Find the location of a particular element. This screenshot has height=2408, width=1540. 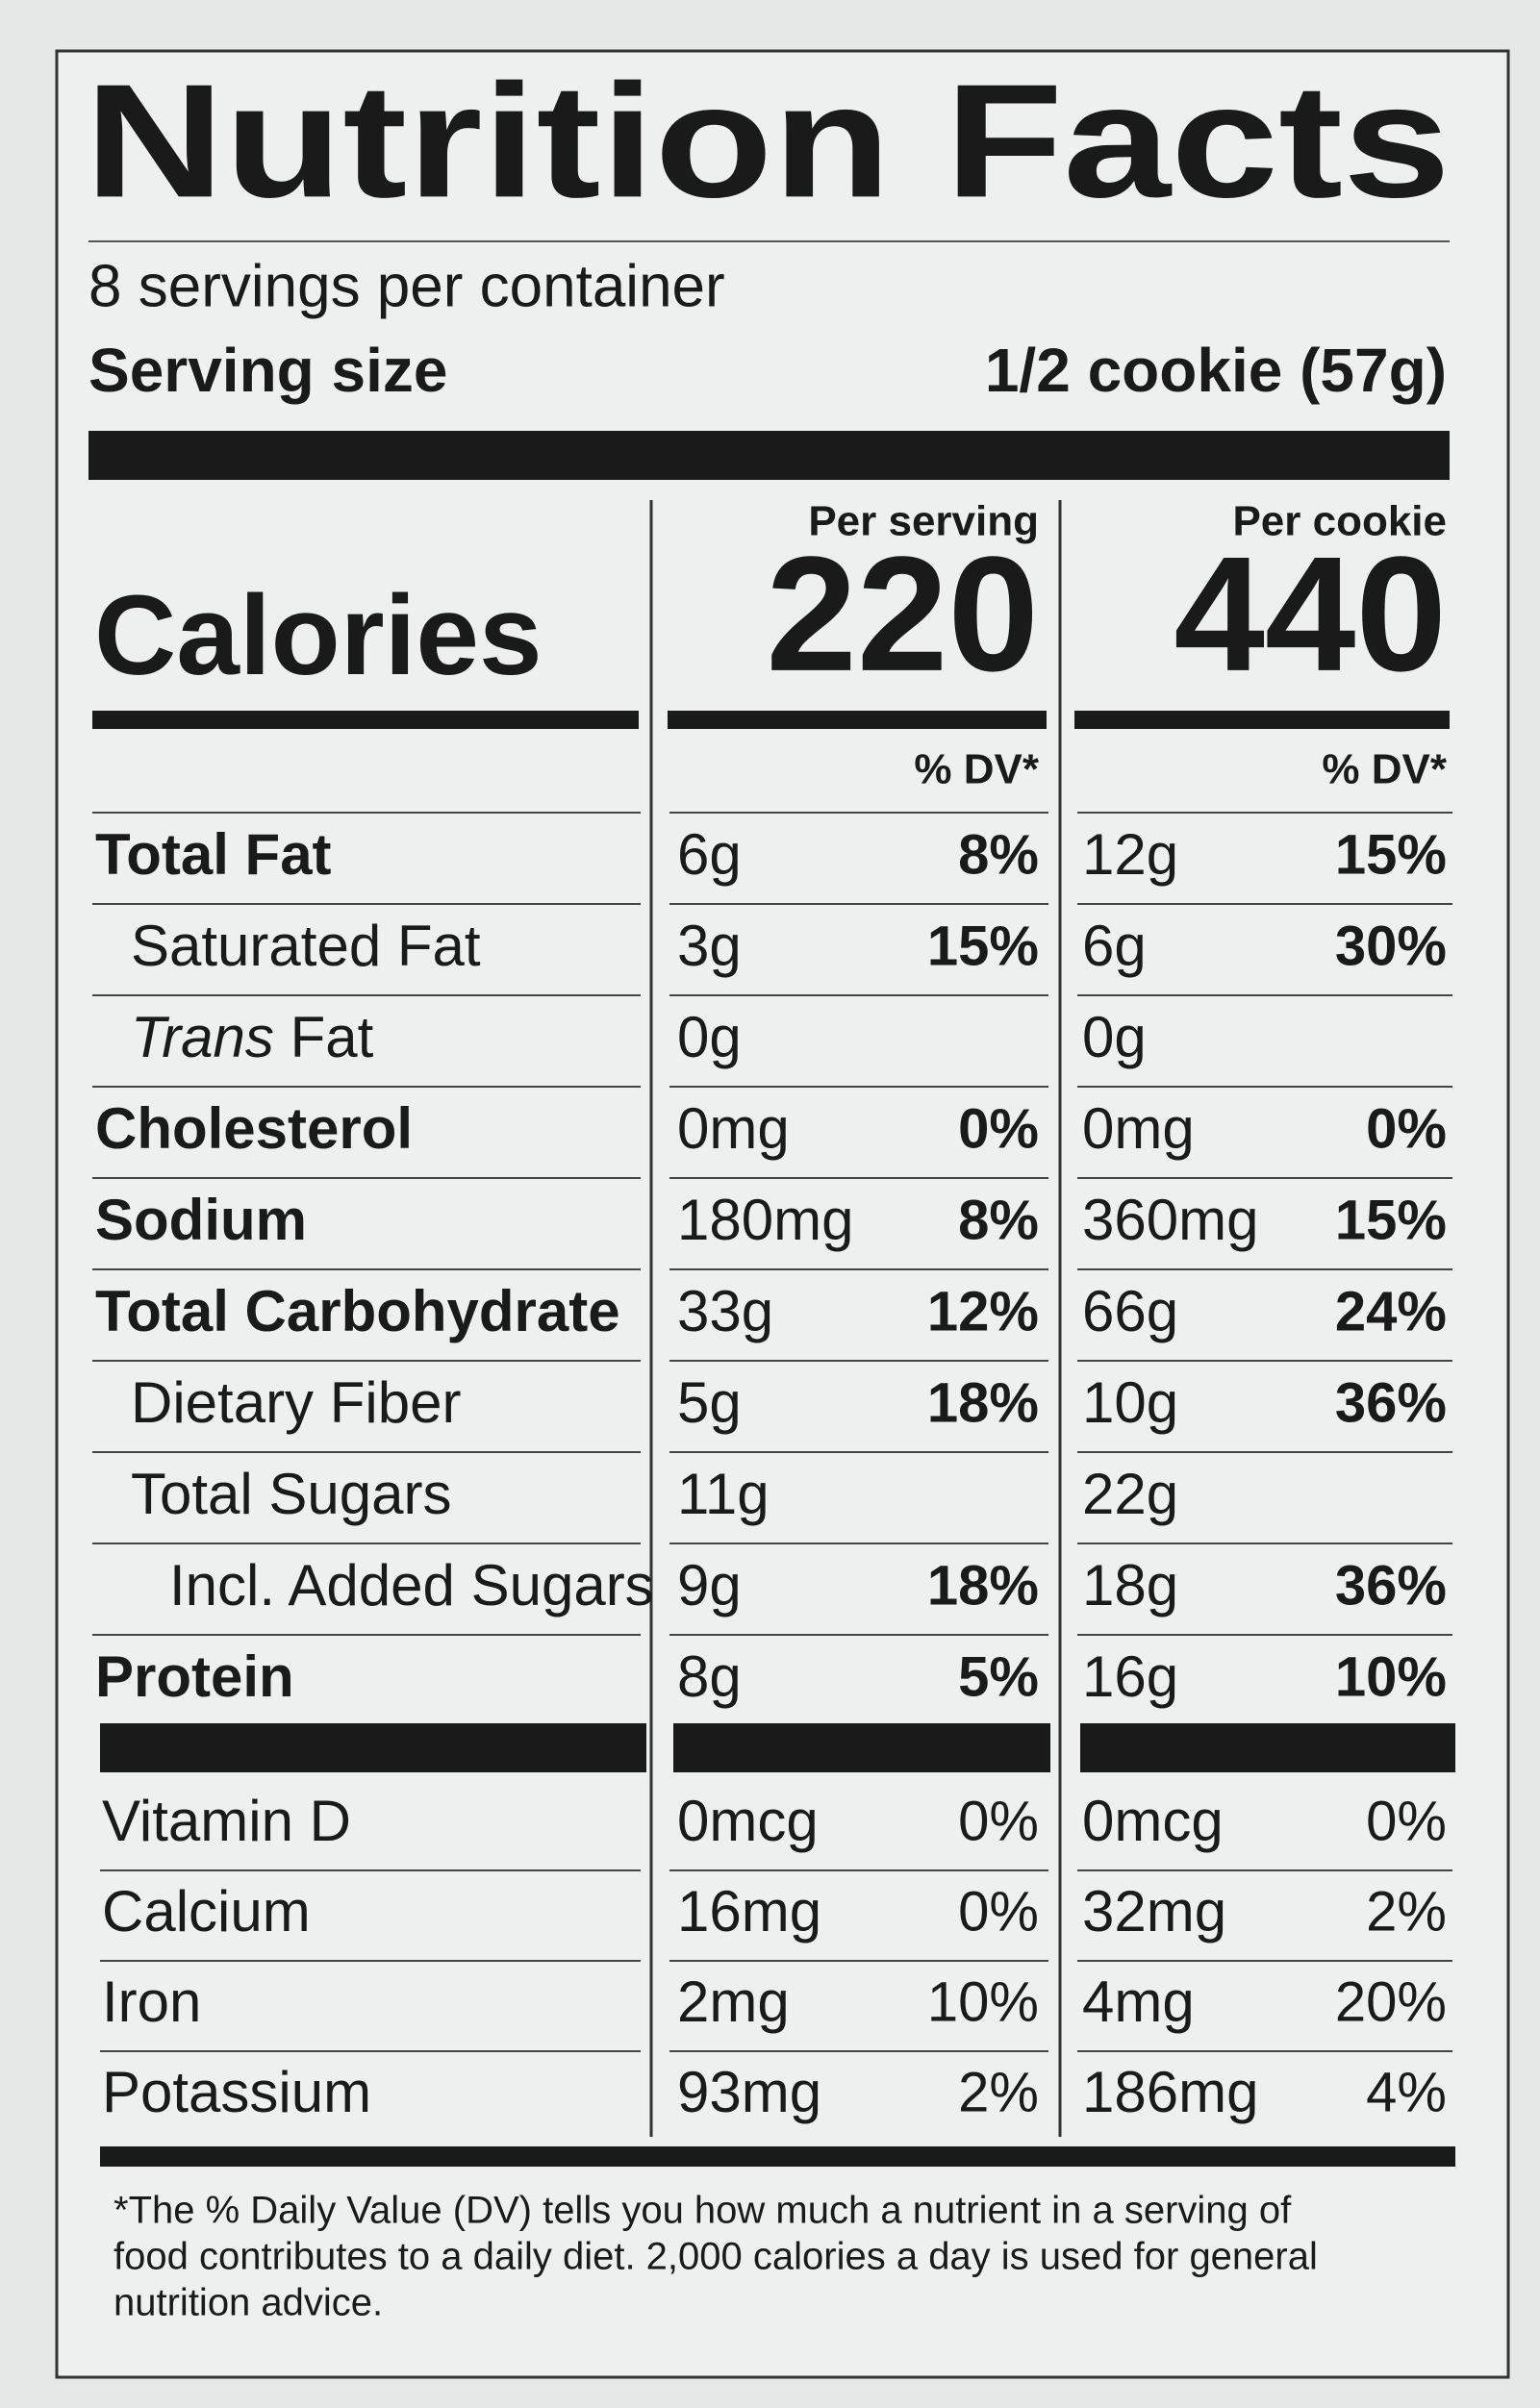

amount: 66g is located at coordinates (1130, 1311).